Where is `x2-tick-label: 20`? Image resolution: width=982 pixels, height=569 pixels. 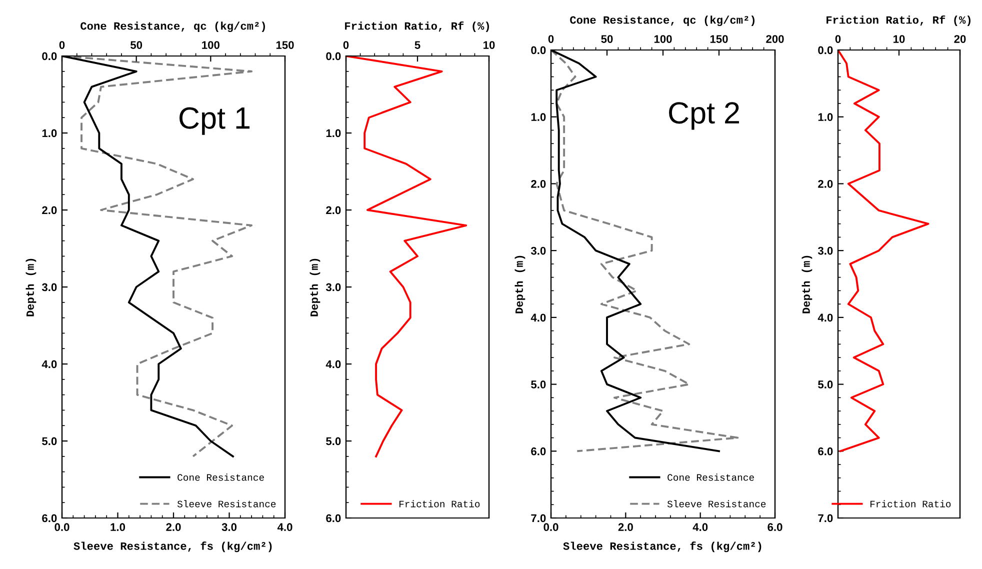
x2-tick-label: 20 is located at coordinates (960, 39).